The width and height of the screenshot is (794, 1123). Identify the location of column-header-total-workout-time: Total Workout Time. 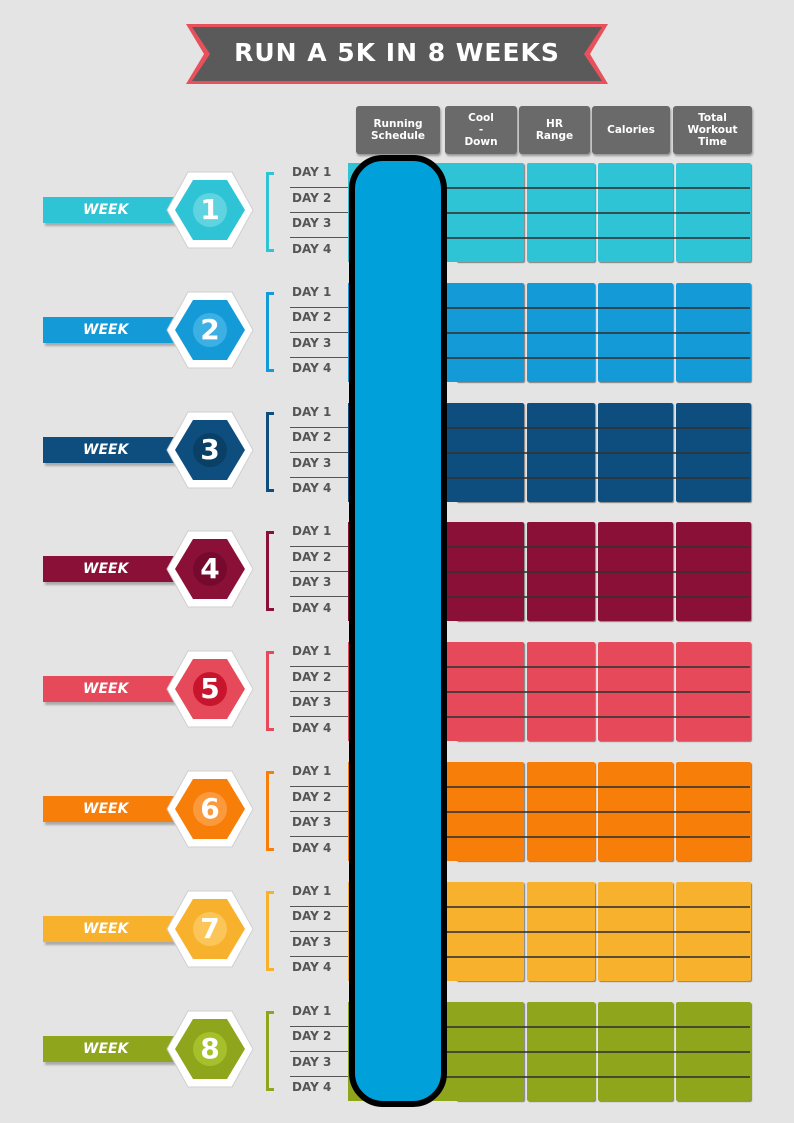
(712, 130).